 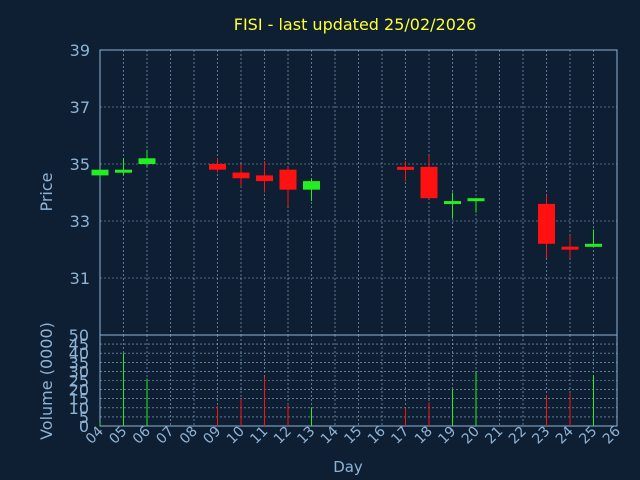 I want to click on price-axis-label: Price, so click(x=46, y=191).